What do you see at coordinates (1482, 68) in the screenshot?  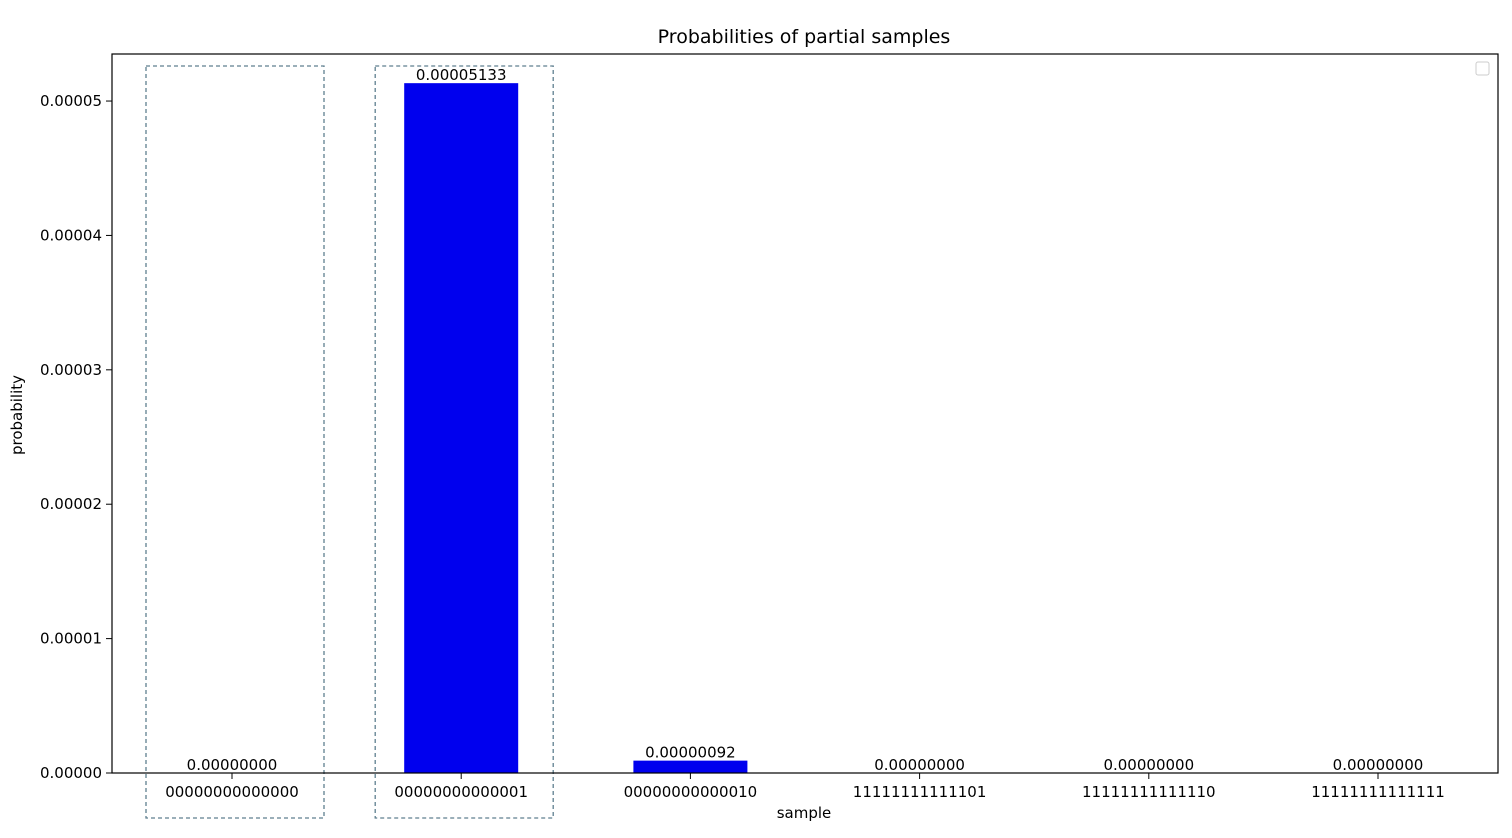 I see `legend-box` at bounding box center [1482, 68].